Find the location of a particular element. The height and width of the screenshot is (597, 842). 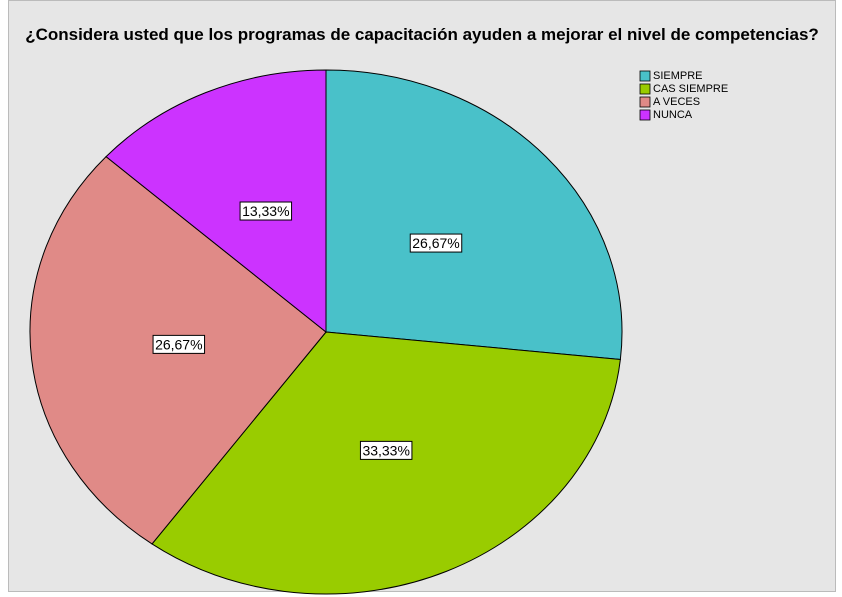

legend-label: CAS SIEMPRE is located at coordinates (690, 89).